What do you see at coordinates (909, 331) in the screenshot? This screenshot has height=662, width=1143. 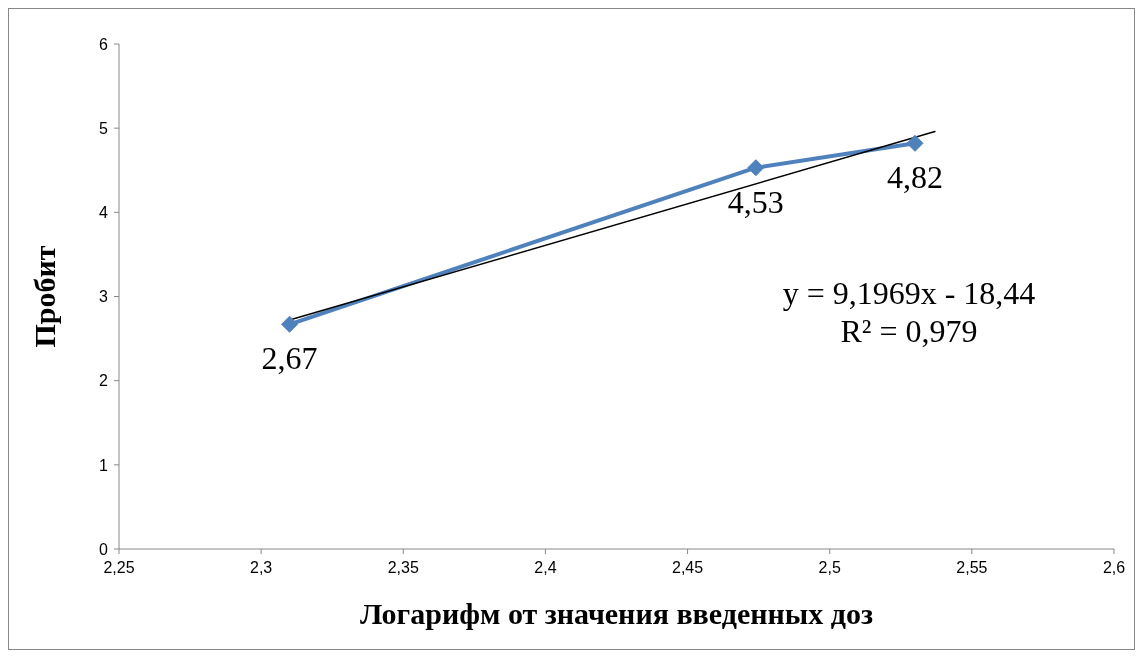 I see `annotation: R² = 0,979` at bounding box center [909, 331].